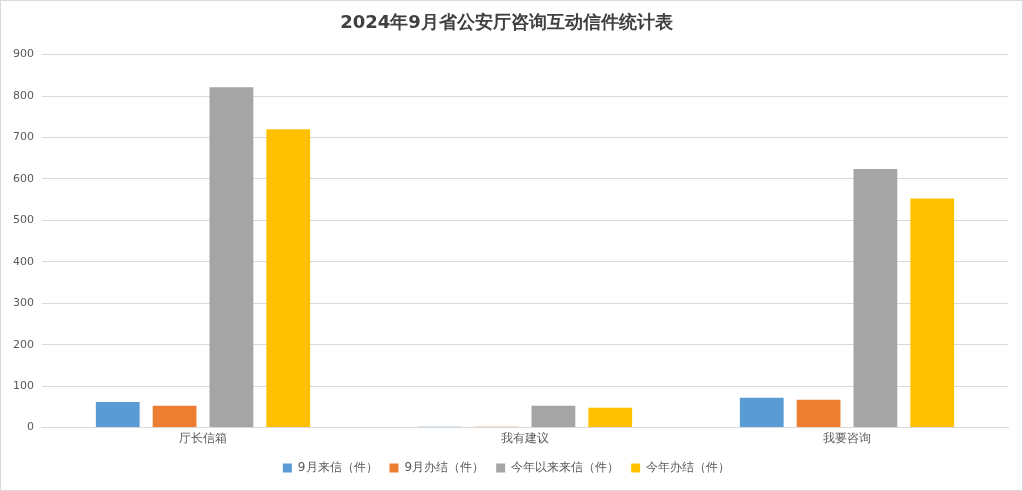  Describe the element at coordinates (444, 467) in the screenshot. I see `legend-label: 9月办结（件）` at that location.